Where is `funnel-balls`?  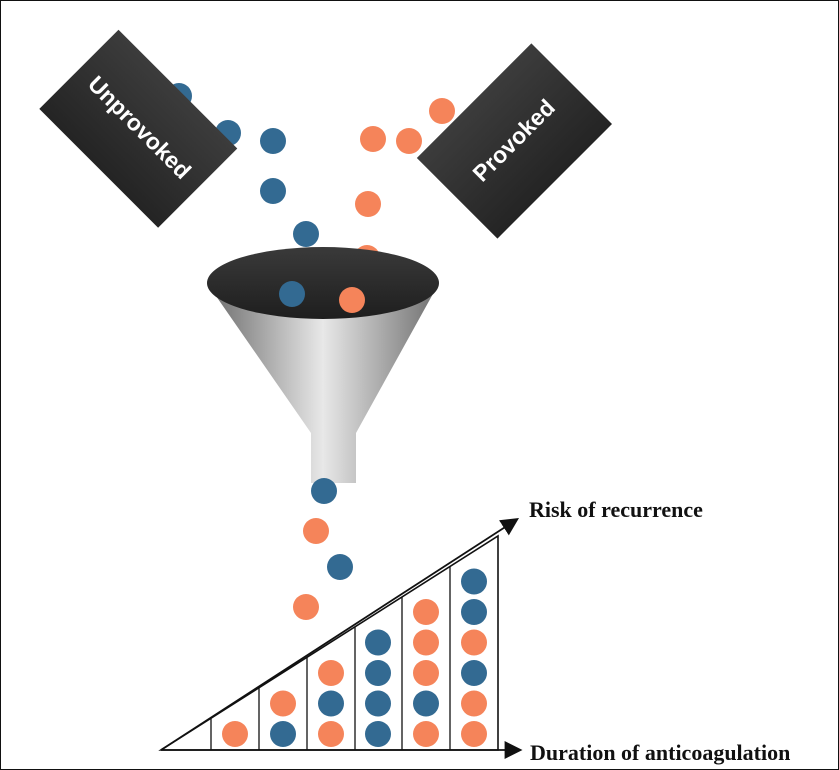 funnel-balls is located at coordinates (322, 297).